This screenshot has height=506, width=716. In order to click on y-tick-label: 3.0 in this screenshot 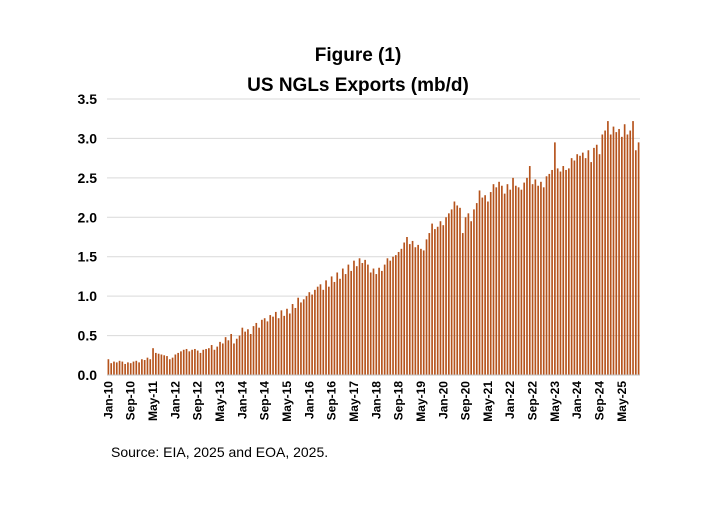, I will do `click(88, 138)`.